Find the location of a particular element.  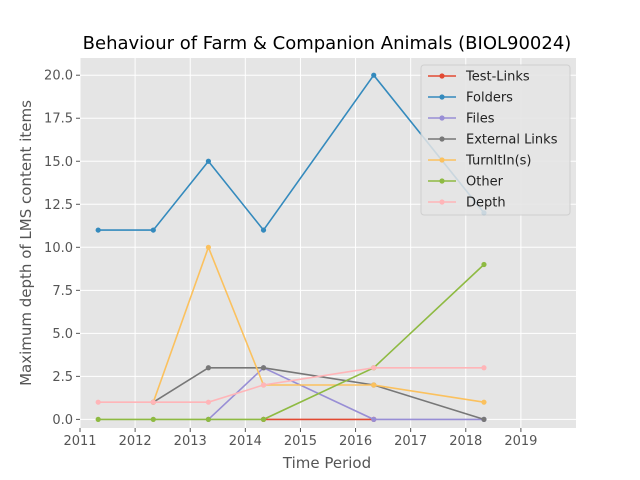

series-line-depth is located at coordinates (291, 385).